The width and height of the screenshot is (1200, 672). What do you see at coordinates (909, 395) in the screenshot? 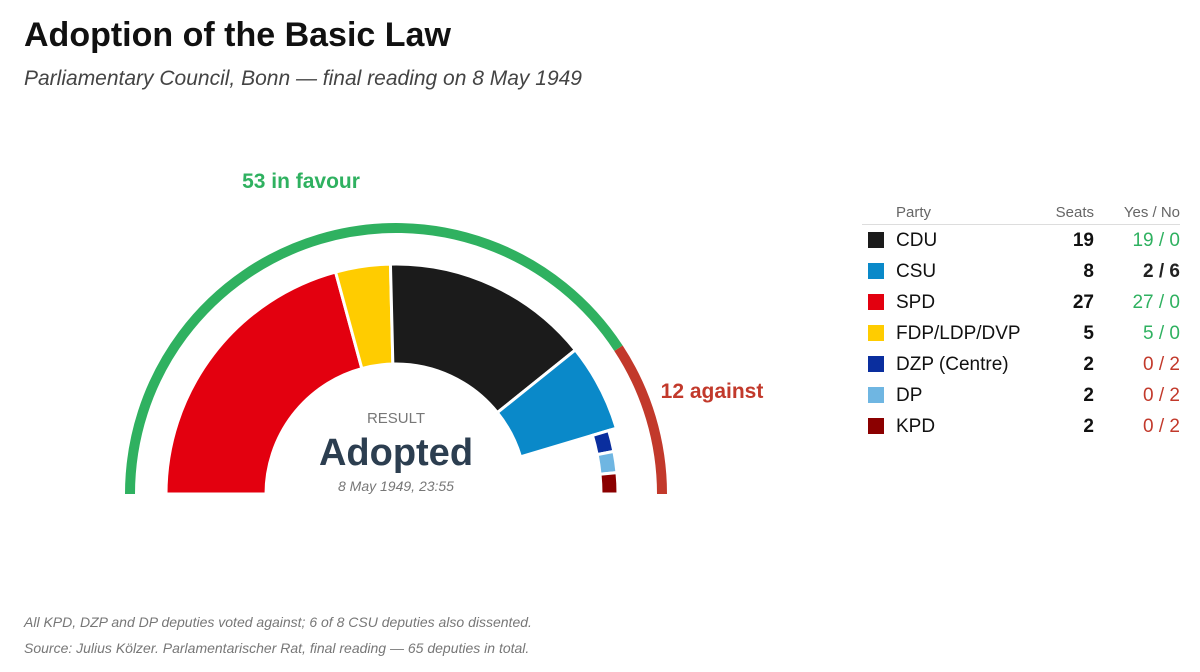
I see `legend-party-name: DP` at bounding box center [909, 395].